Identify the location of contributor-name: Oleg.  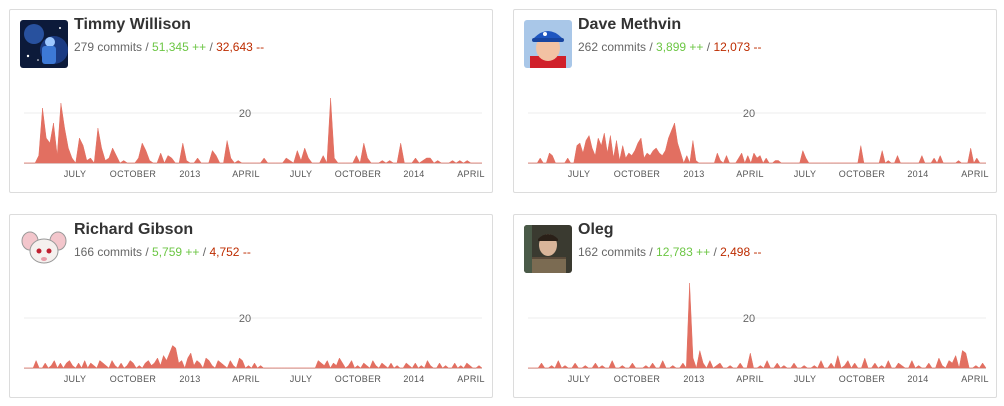
(596, 229).